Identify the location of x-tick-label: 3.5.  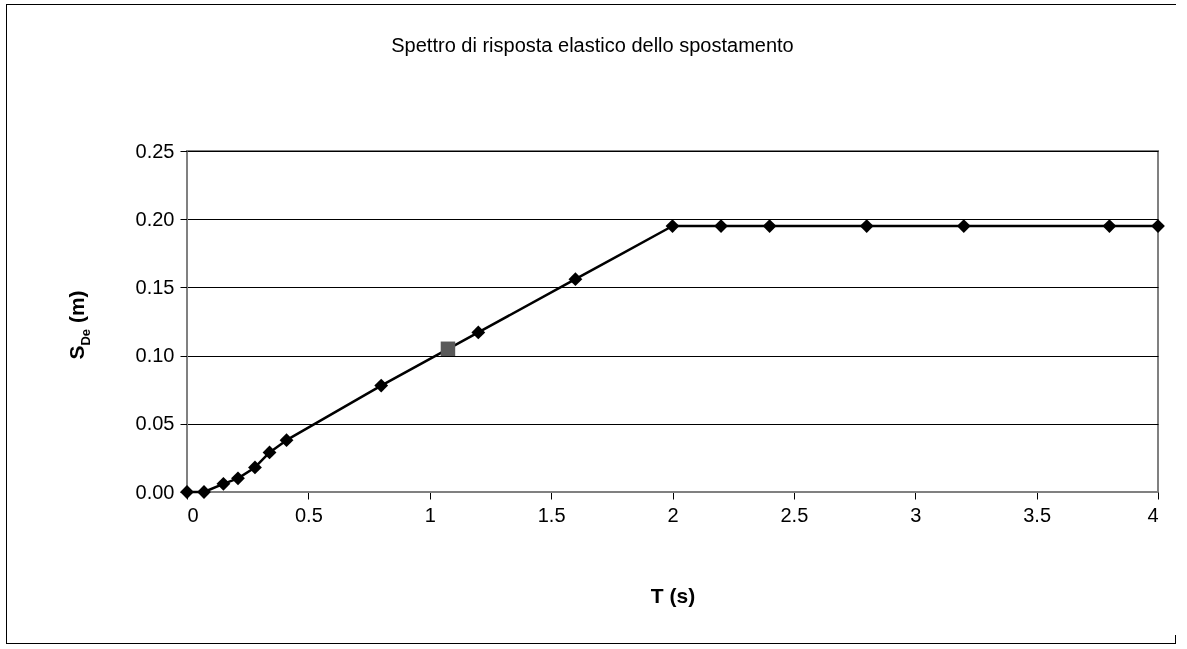
(1037, 514).